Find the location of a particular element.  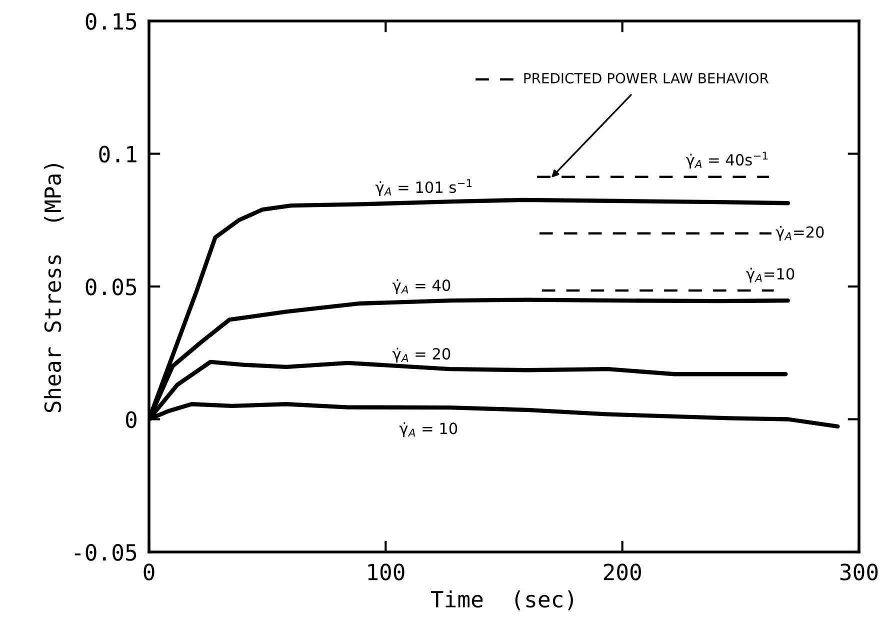

y-tick-label: 0.15 is located at coordinates (111, 21).